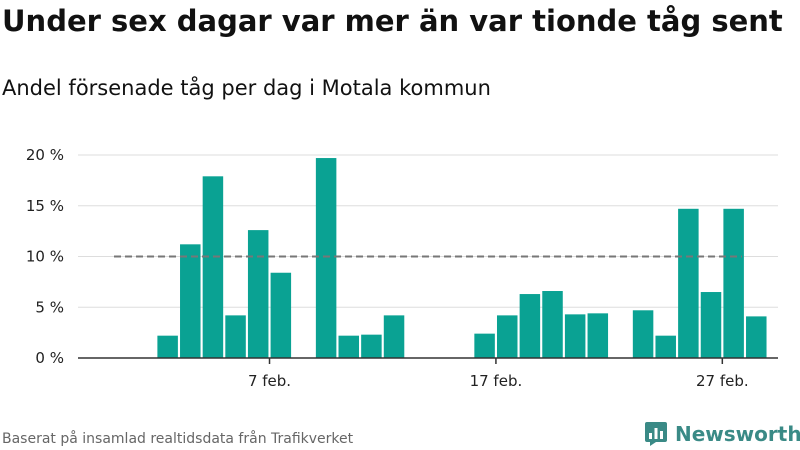 Image resolution: width=800 pixels, height=450 pixels. What do you see at coordinates (656, 434) in the screenshot?
I see `newsworthy-logo-icon` at bounding box center [656, 434].